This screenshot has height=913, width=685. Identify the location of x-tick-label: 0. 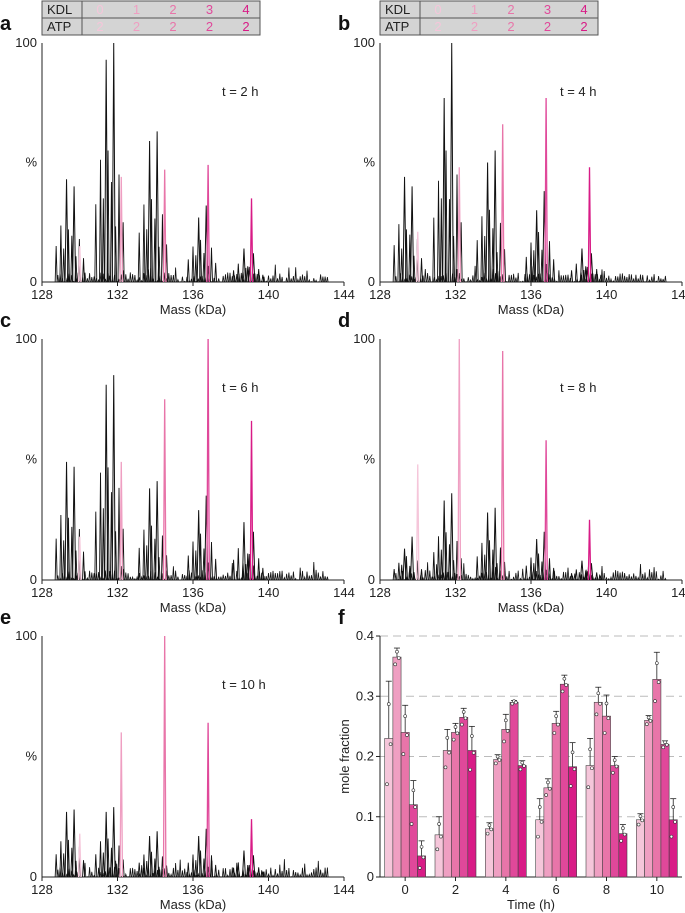
(405, 889).